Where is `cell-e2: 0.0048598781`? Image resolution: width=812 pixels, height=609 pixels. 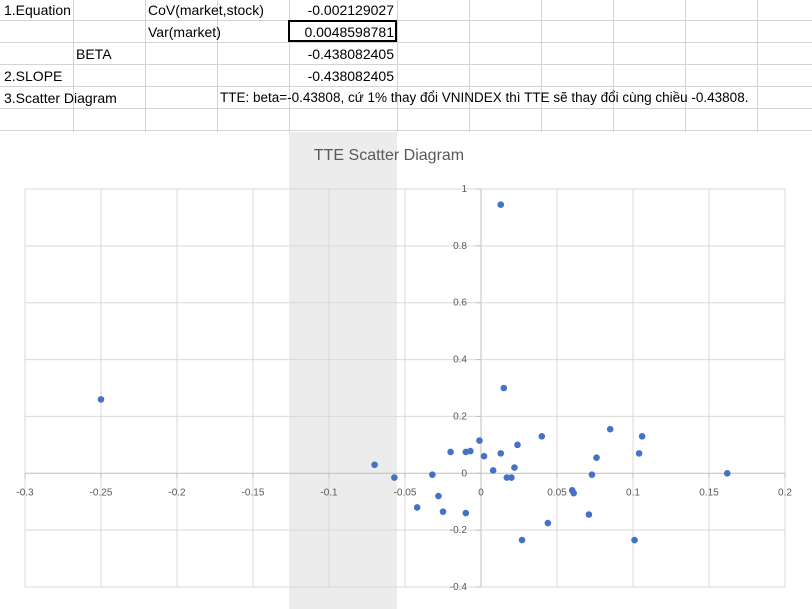 cell-e2: 0.0048598781 is located at coordinates (349, 32).